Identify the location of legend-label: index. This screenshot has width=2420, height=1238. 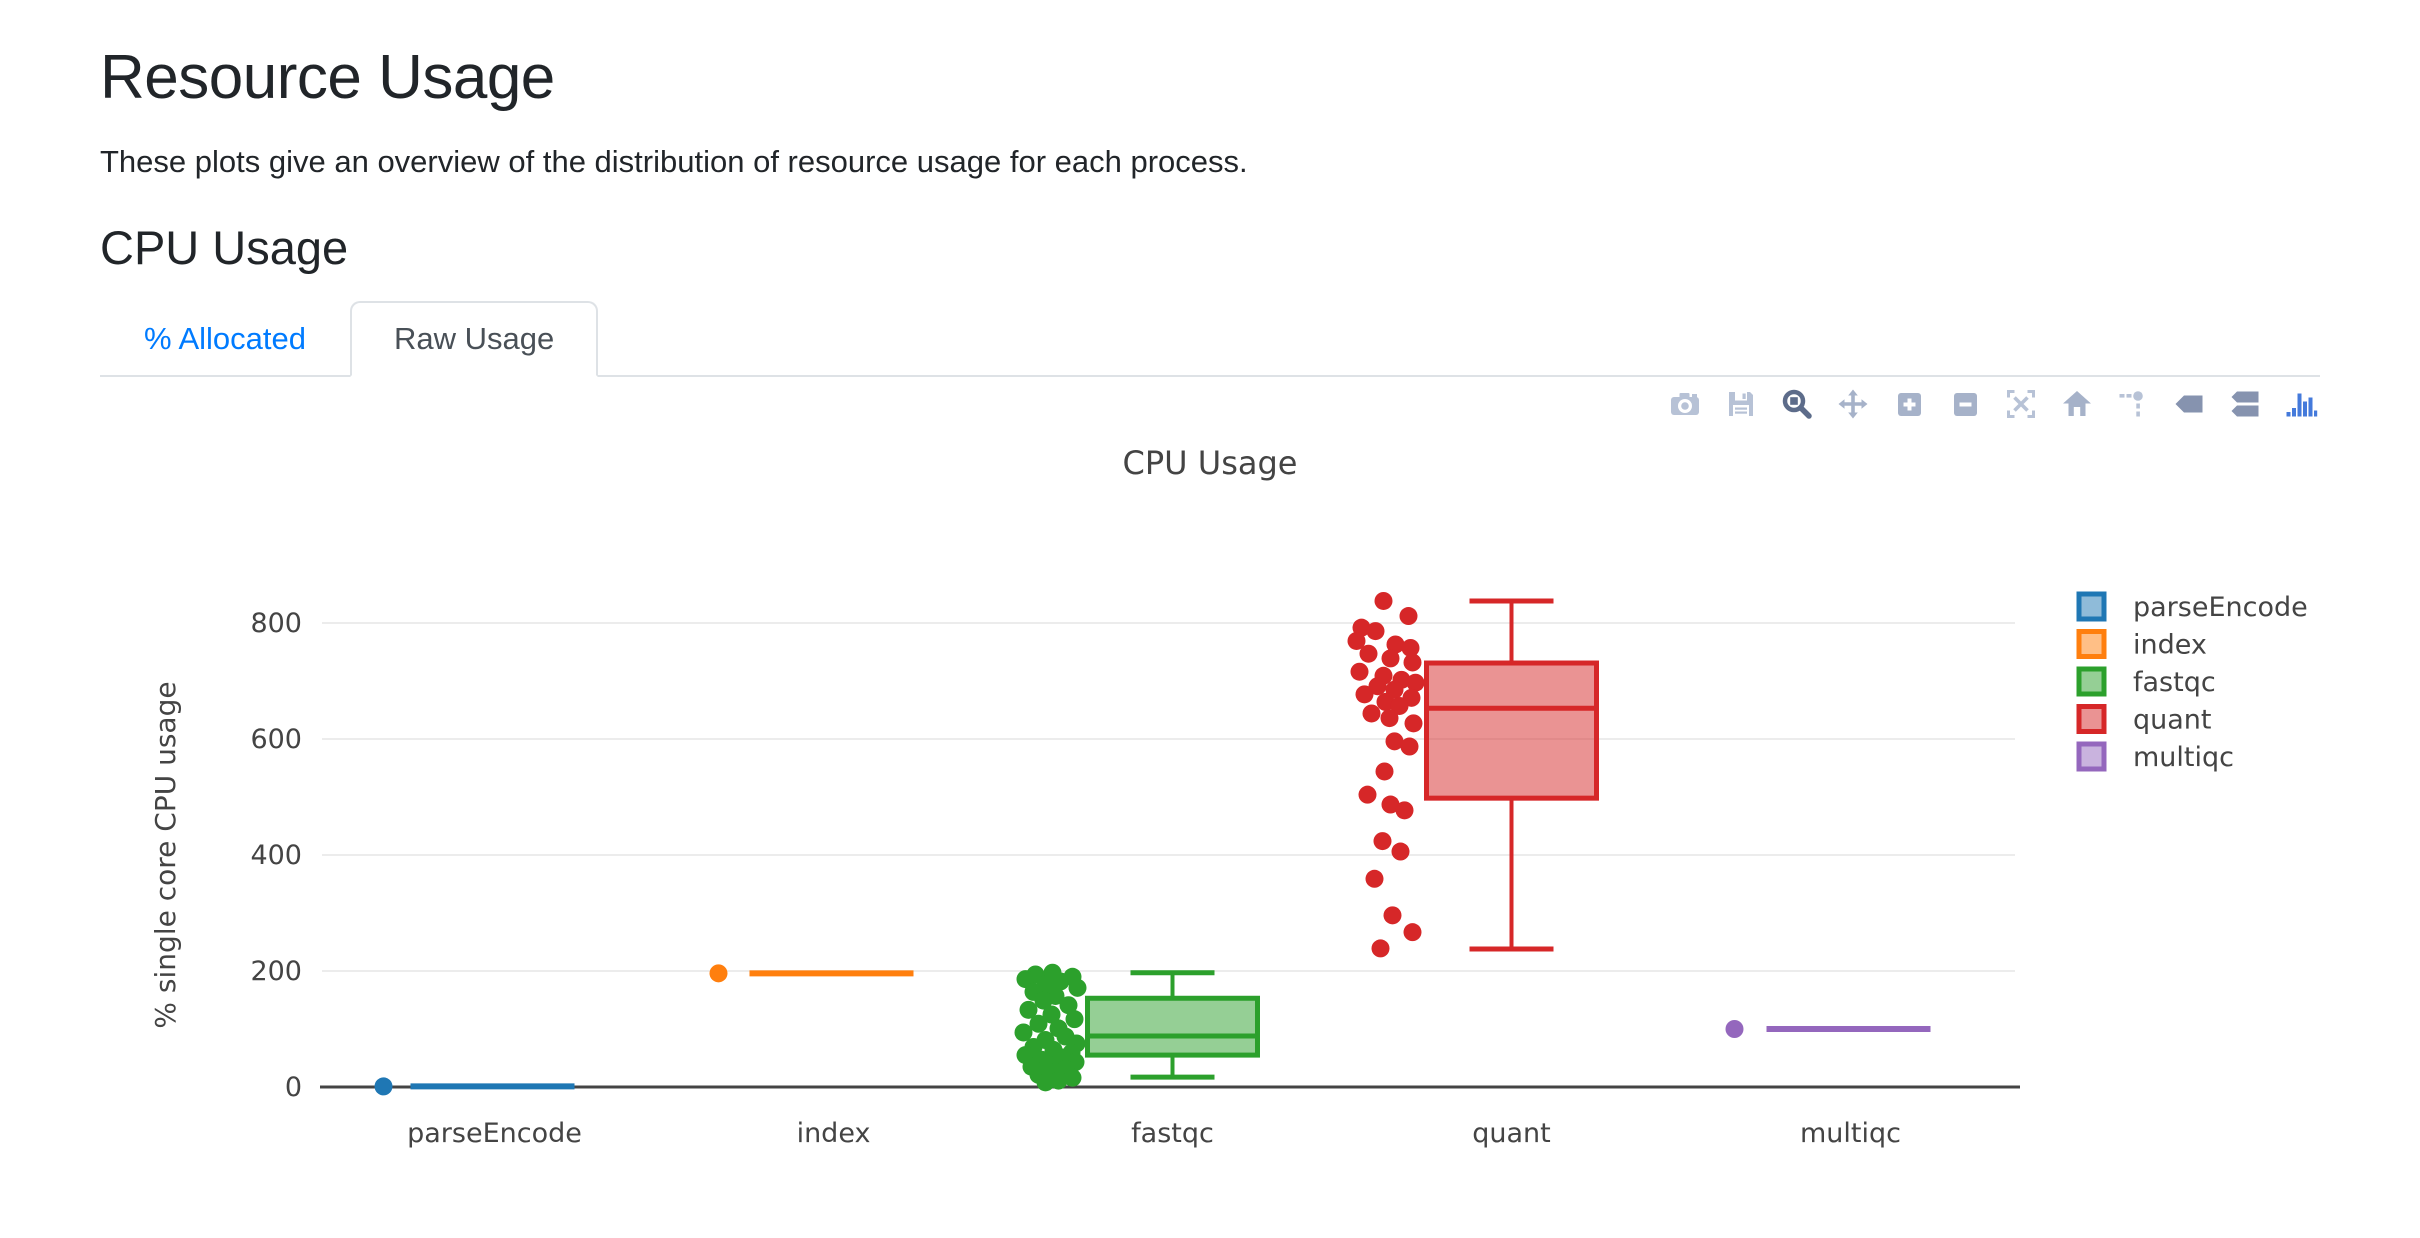
(2170, 644).